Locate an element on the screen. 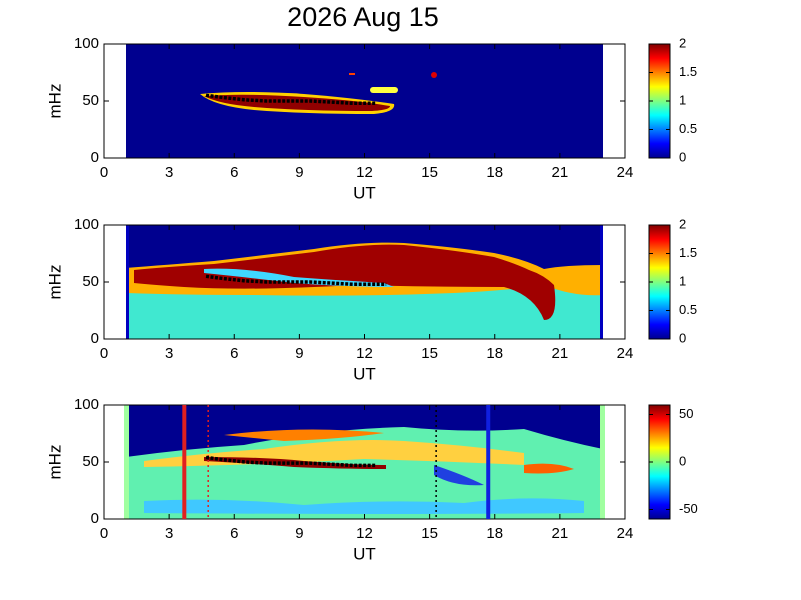  figure-title: 2026 Aug 15 is located at coordinates (363, 17).